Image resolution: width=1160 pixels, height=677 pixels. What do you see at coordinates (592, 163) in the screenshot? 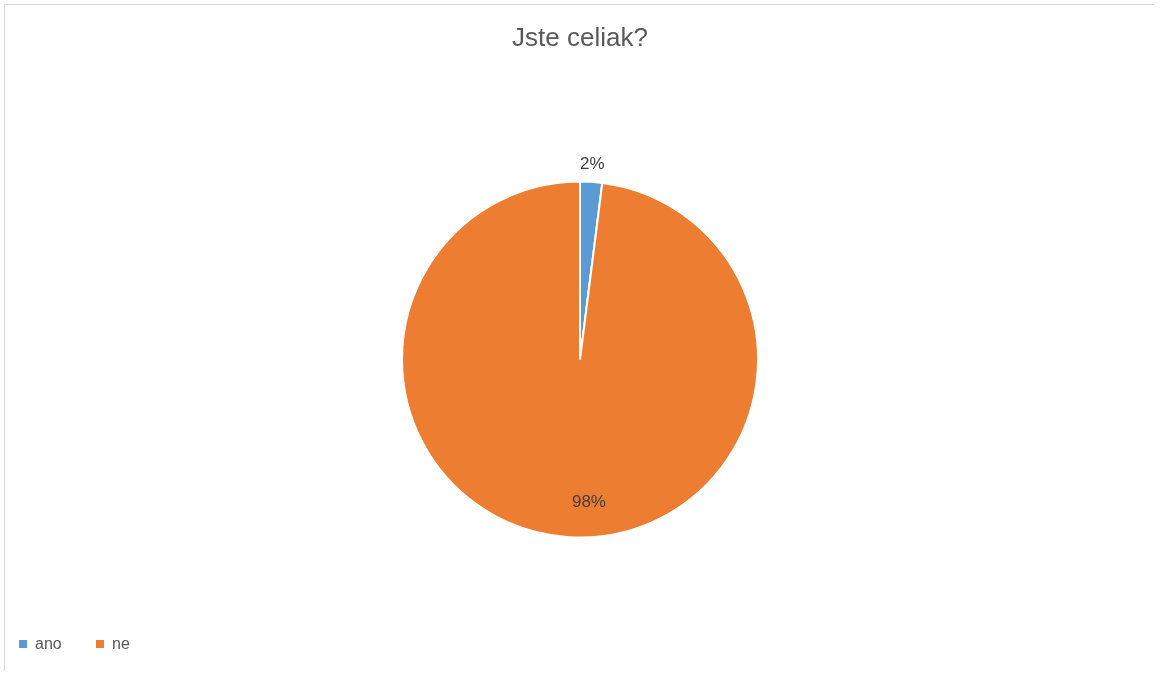
I see `data-label: 2%` at bounding box center [592, 163].